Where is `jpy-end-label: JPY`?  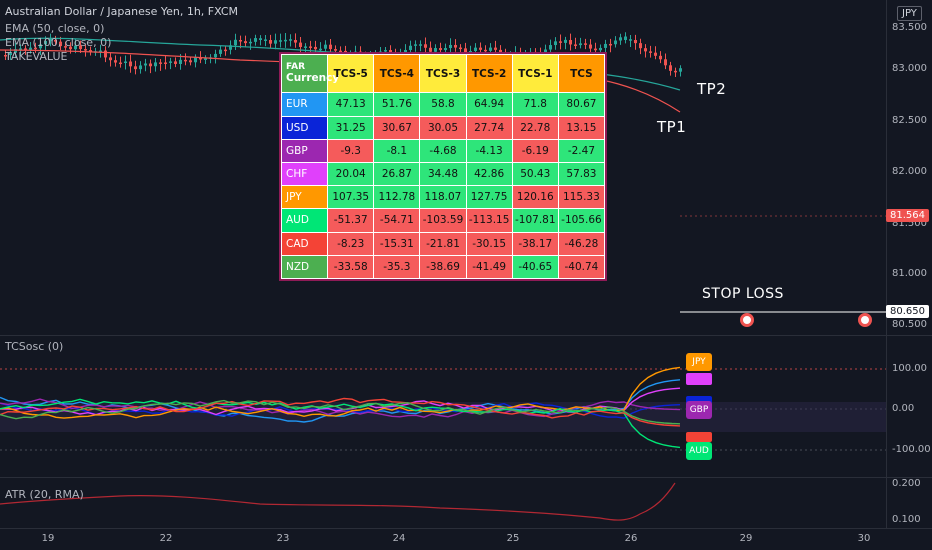
jpy-end-label: JPY is located at coordinates (699, 362).